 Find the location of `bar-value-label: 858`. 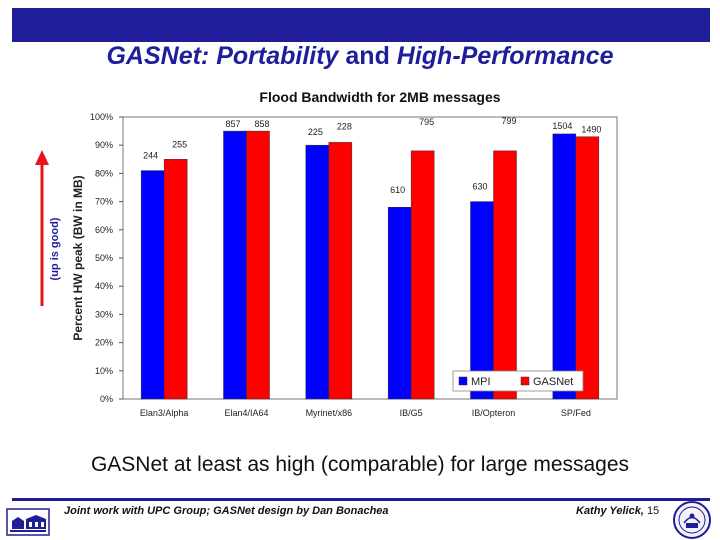

bar-value-label: 858 is located at coordinates (261, 124).